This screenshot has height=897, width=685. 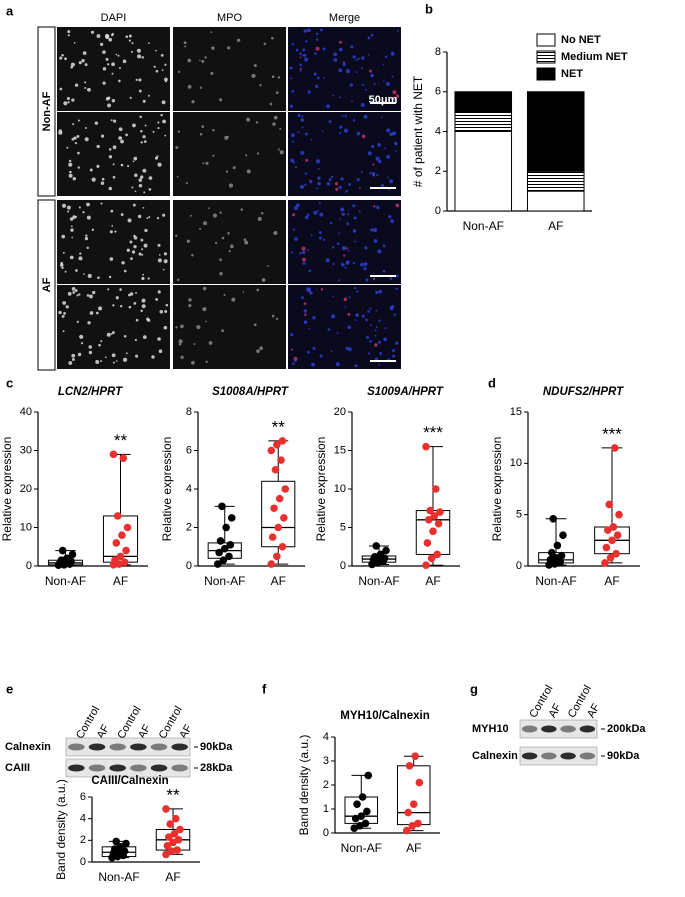 I want to click on y-tick-label: 40, so click(x=26, y=412).